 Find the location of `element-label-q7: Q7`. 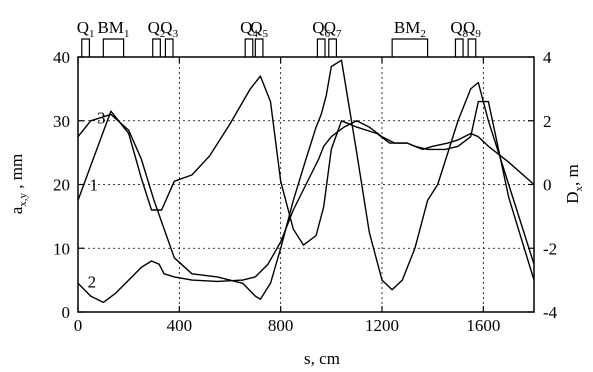

element-label-q7: Q7 is located at coordinates (333, 29).